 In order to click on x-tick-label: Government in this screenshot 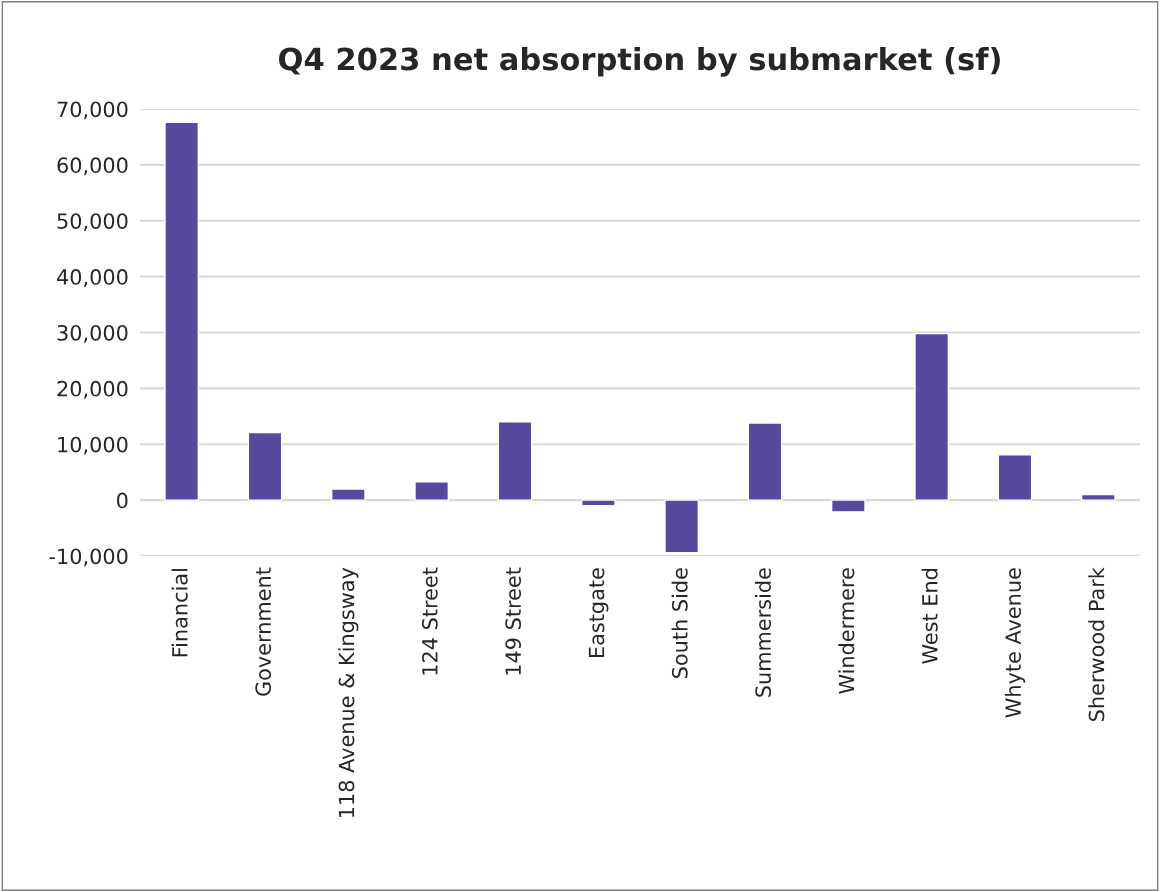, I will do `click(263, 631)`.